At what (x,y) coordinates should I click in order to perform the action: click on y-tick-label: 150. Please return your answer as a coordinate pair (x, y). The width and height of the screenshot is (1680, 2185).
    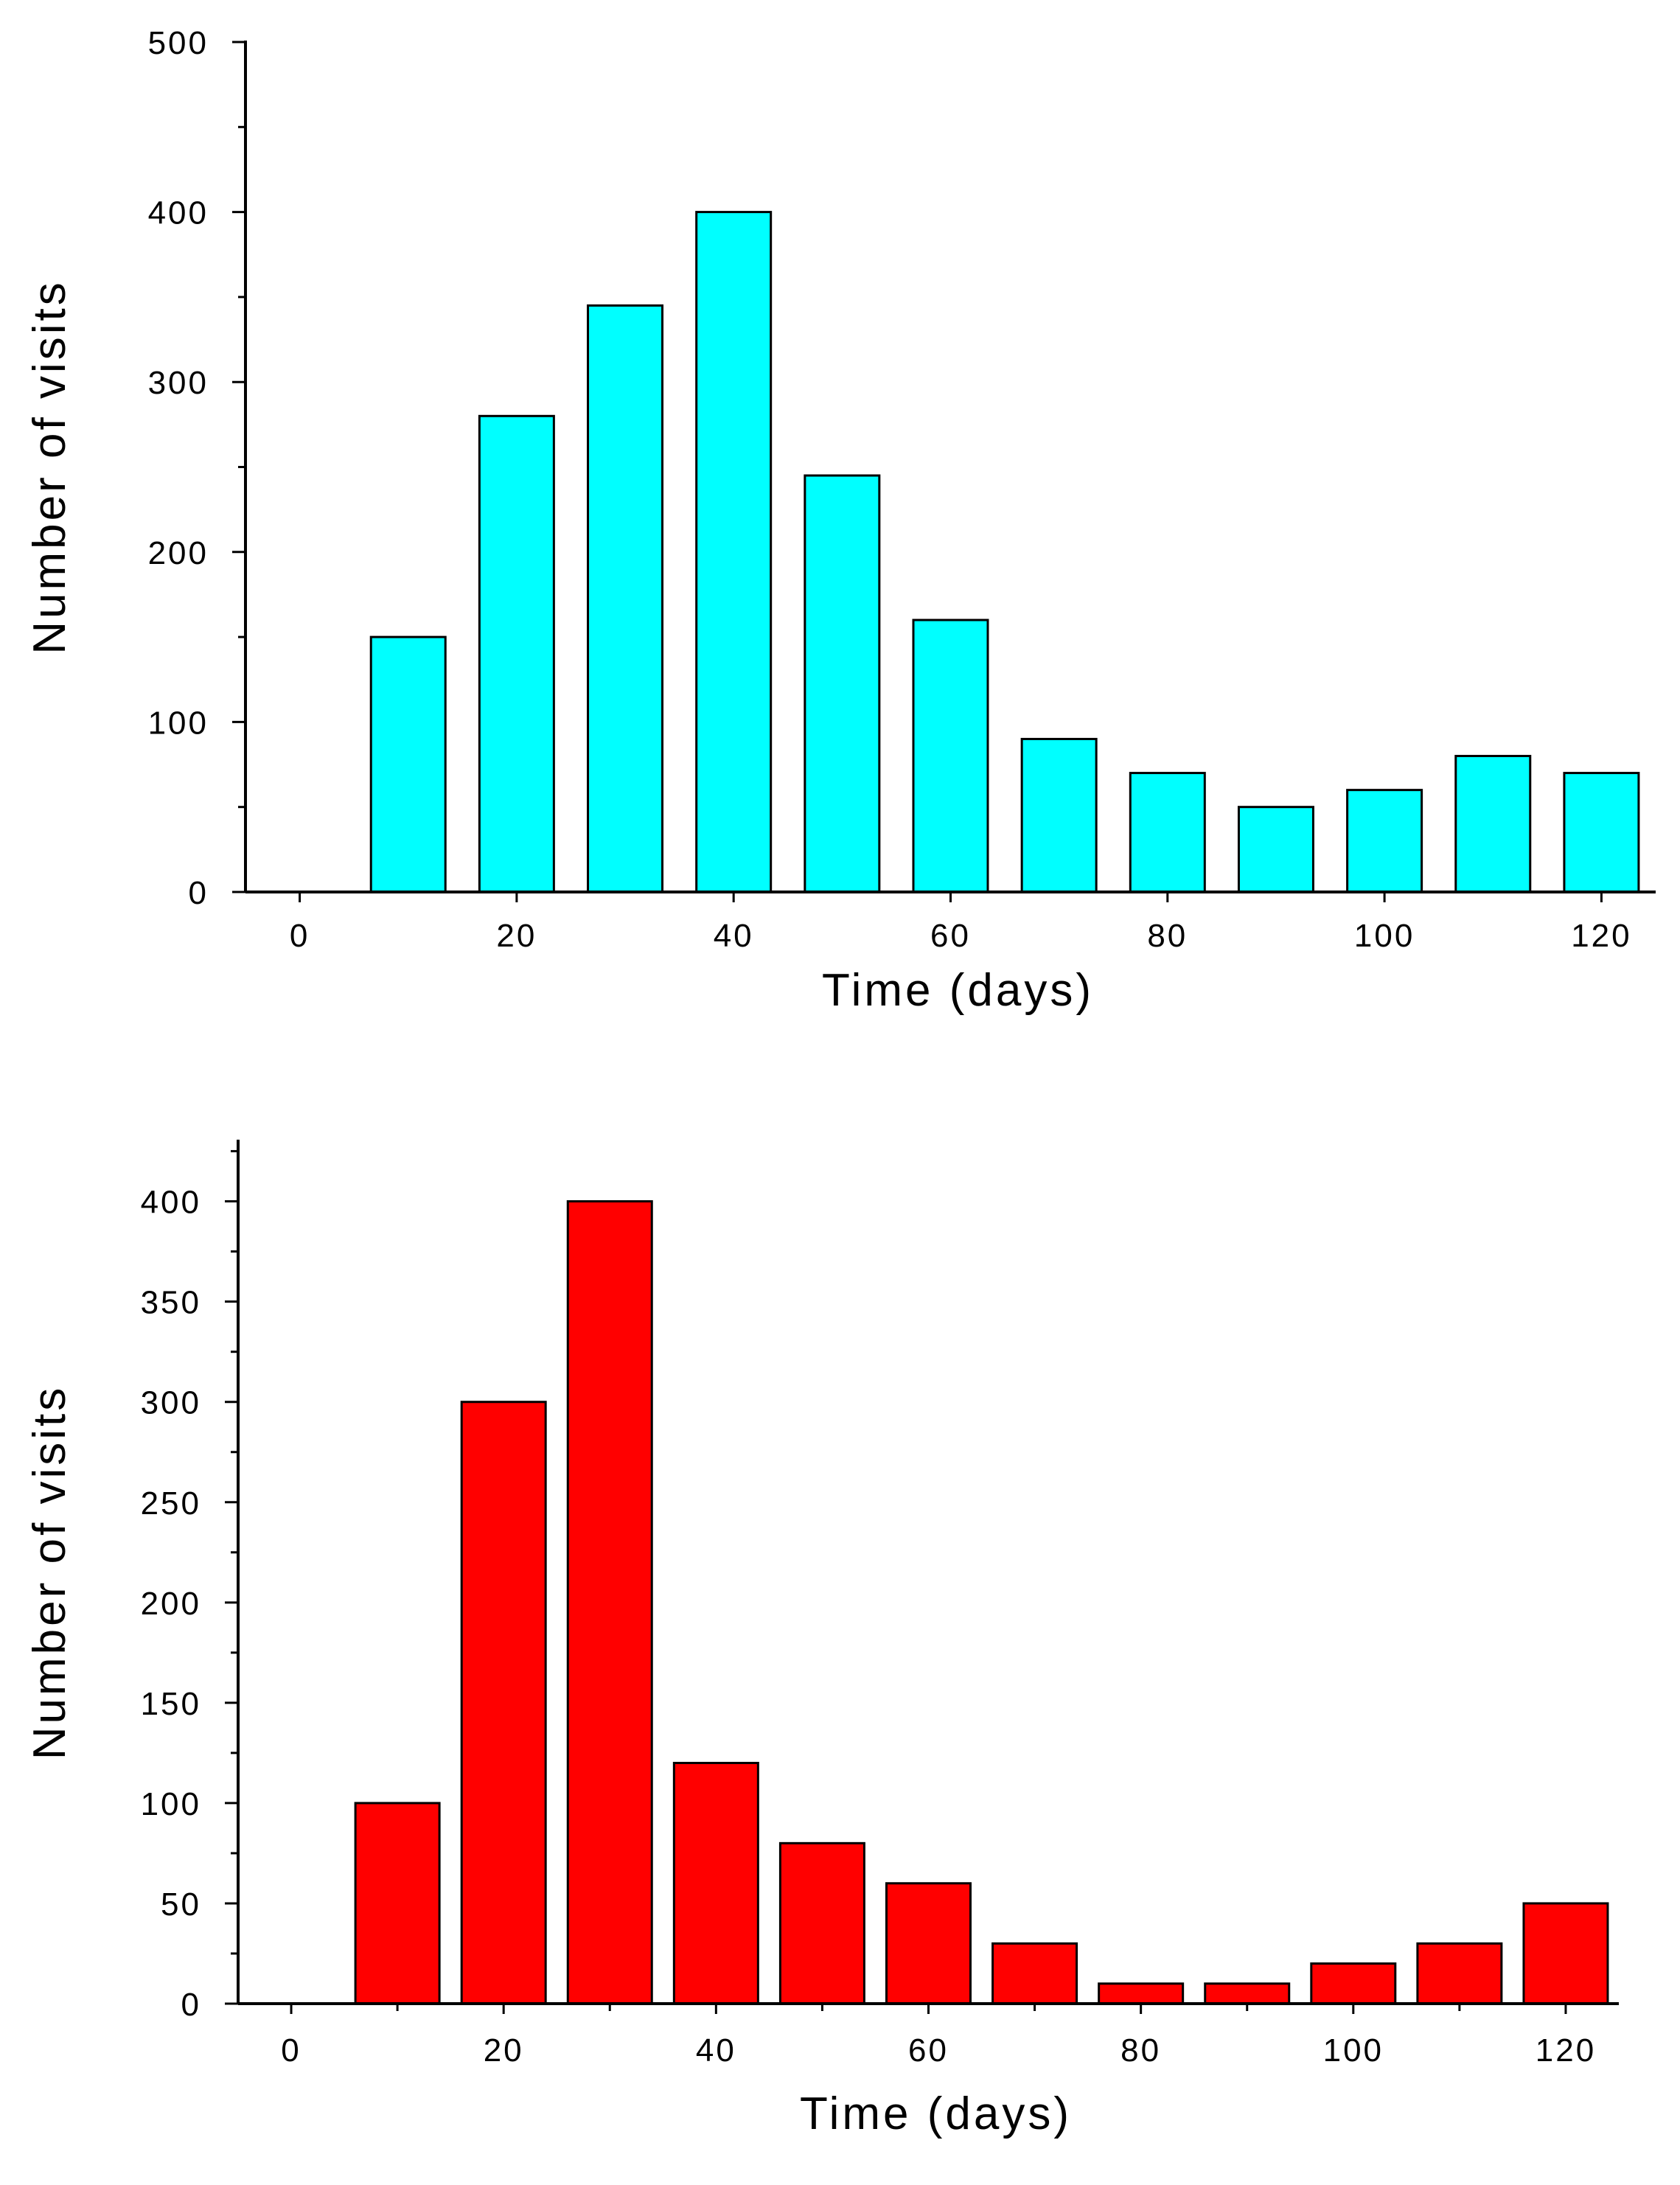
    Looking at the image, I should click on (171, 1704).